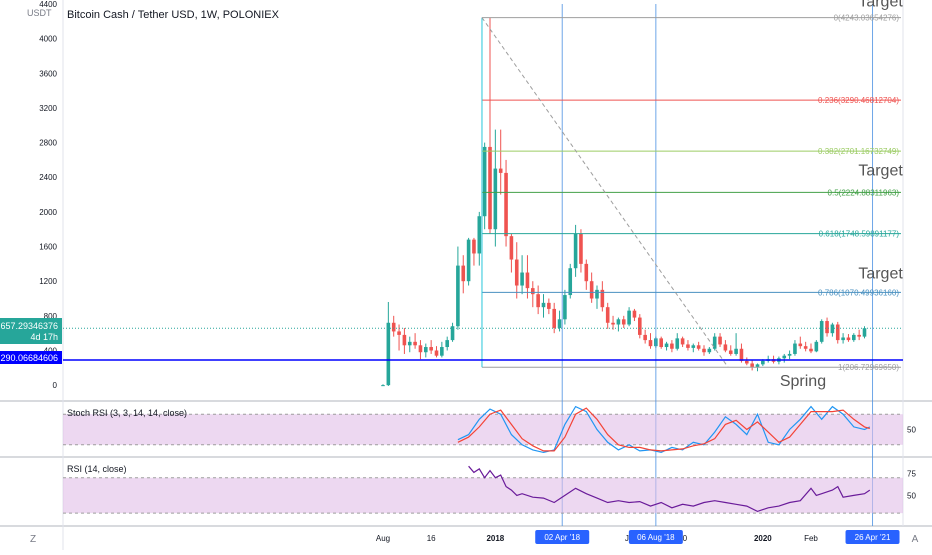 The width and height of the screenshot is (932, 555). Describe the element at coordinates (48, 108) in the screenshot. I see `price-tick-label: 3200` at that location.